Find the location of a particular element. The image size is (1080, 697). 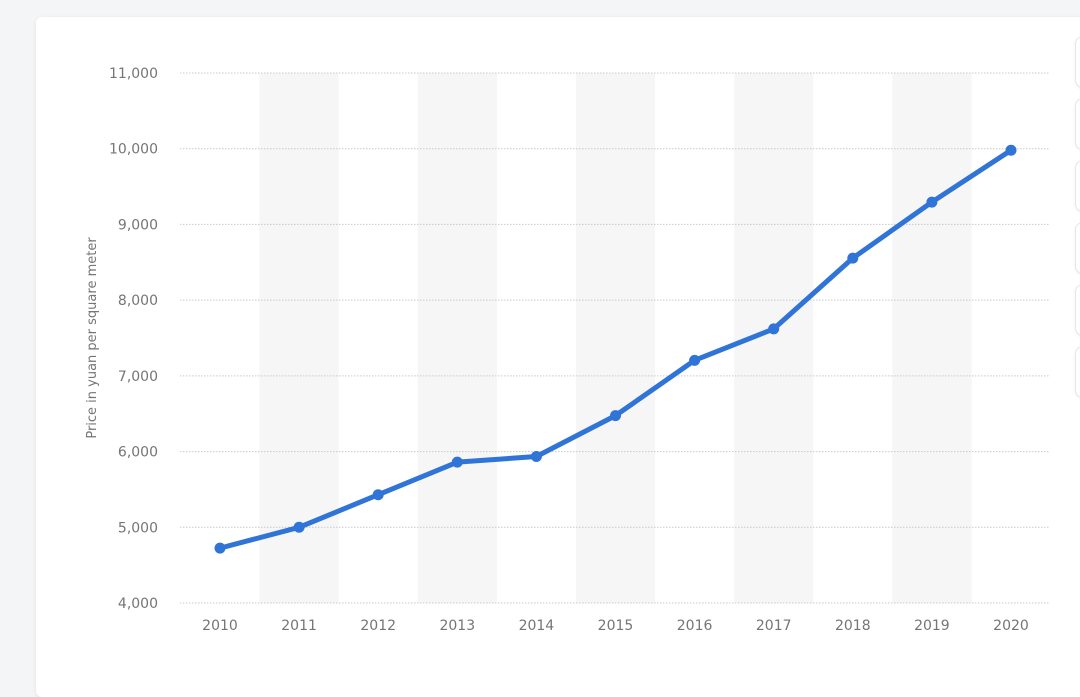

x-tick-label: 2019 is located at coordinates (932, 626).